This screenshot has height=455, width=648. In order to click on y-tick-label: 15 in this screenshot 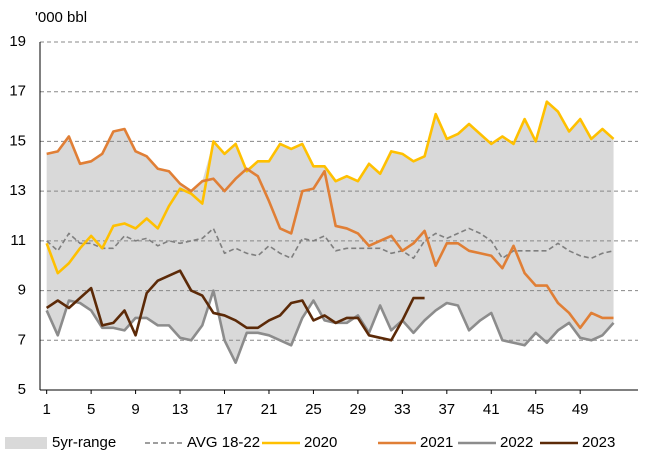, I will do `click(17, 140)`.